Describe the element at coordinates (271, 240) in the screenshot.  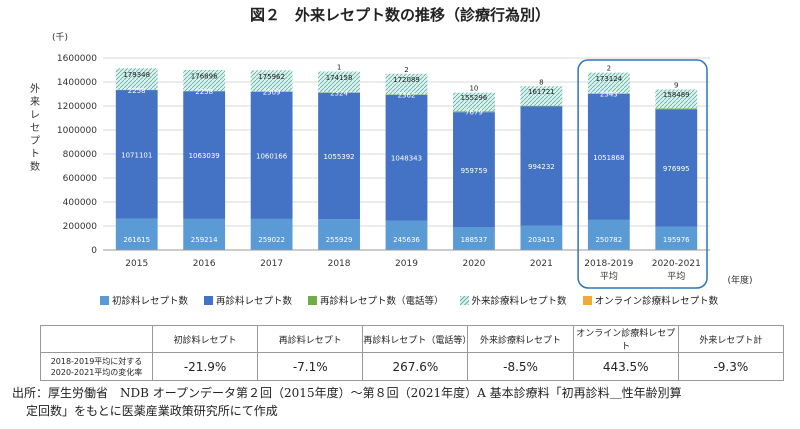
I see `data-label: 259022` at that location.